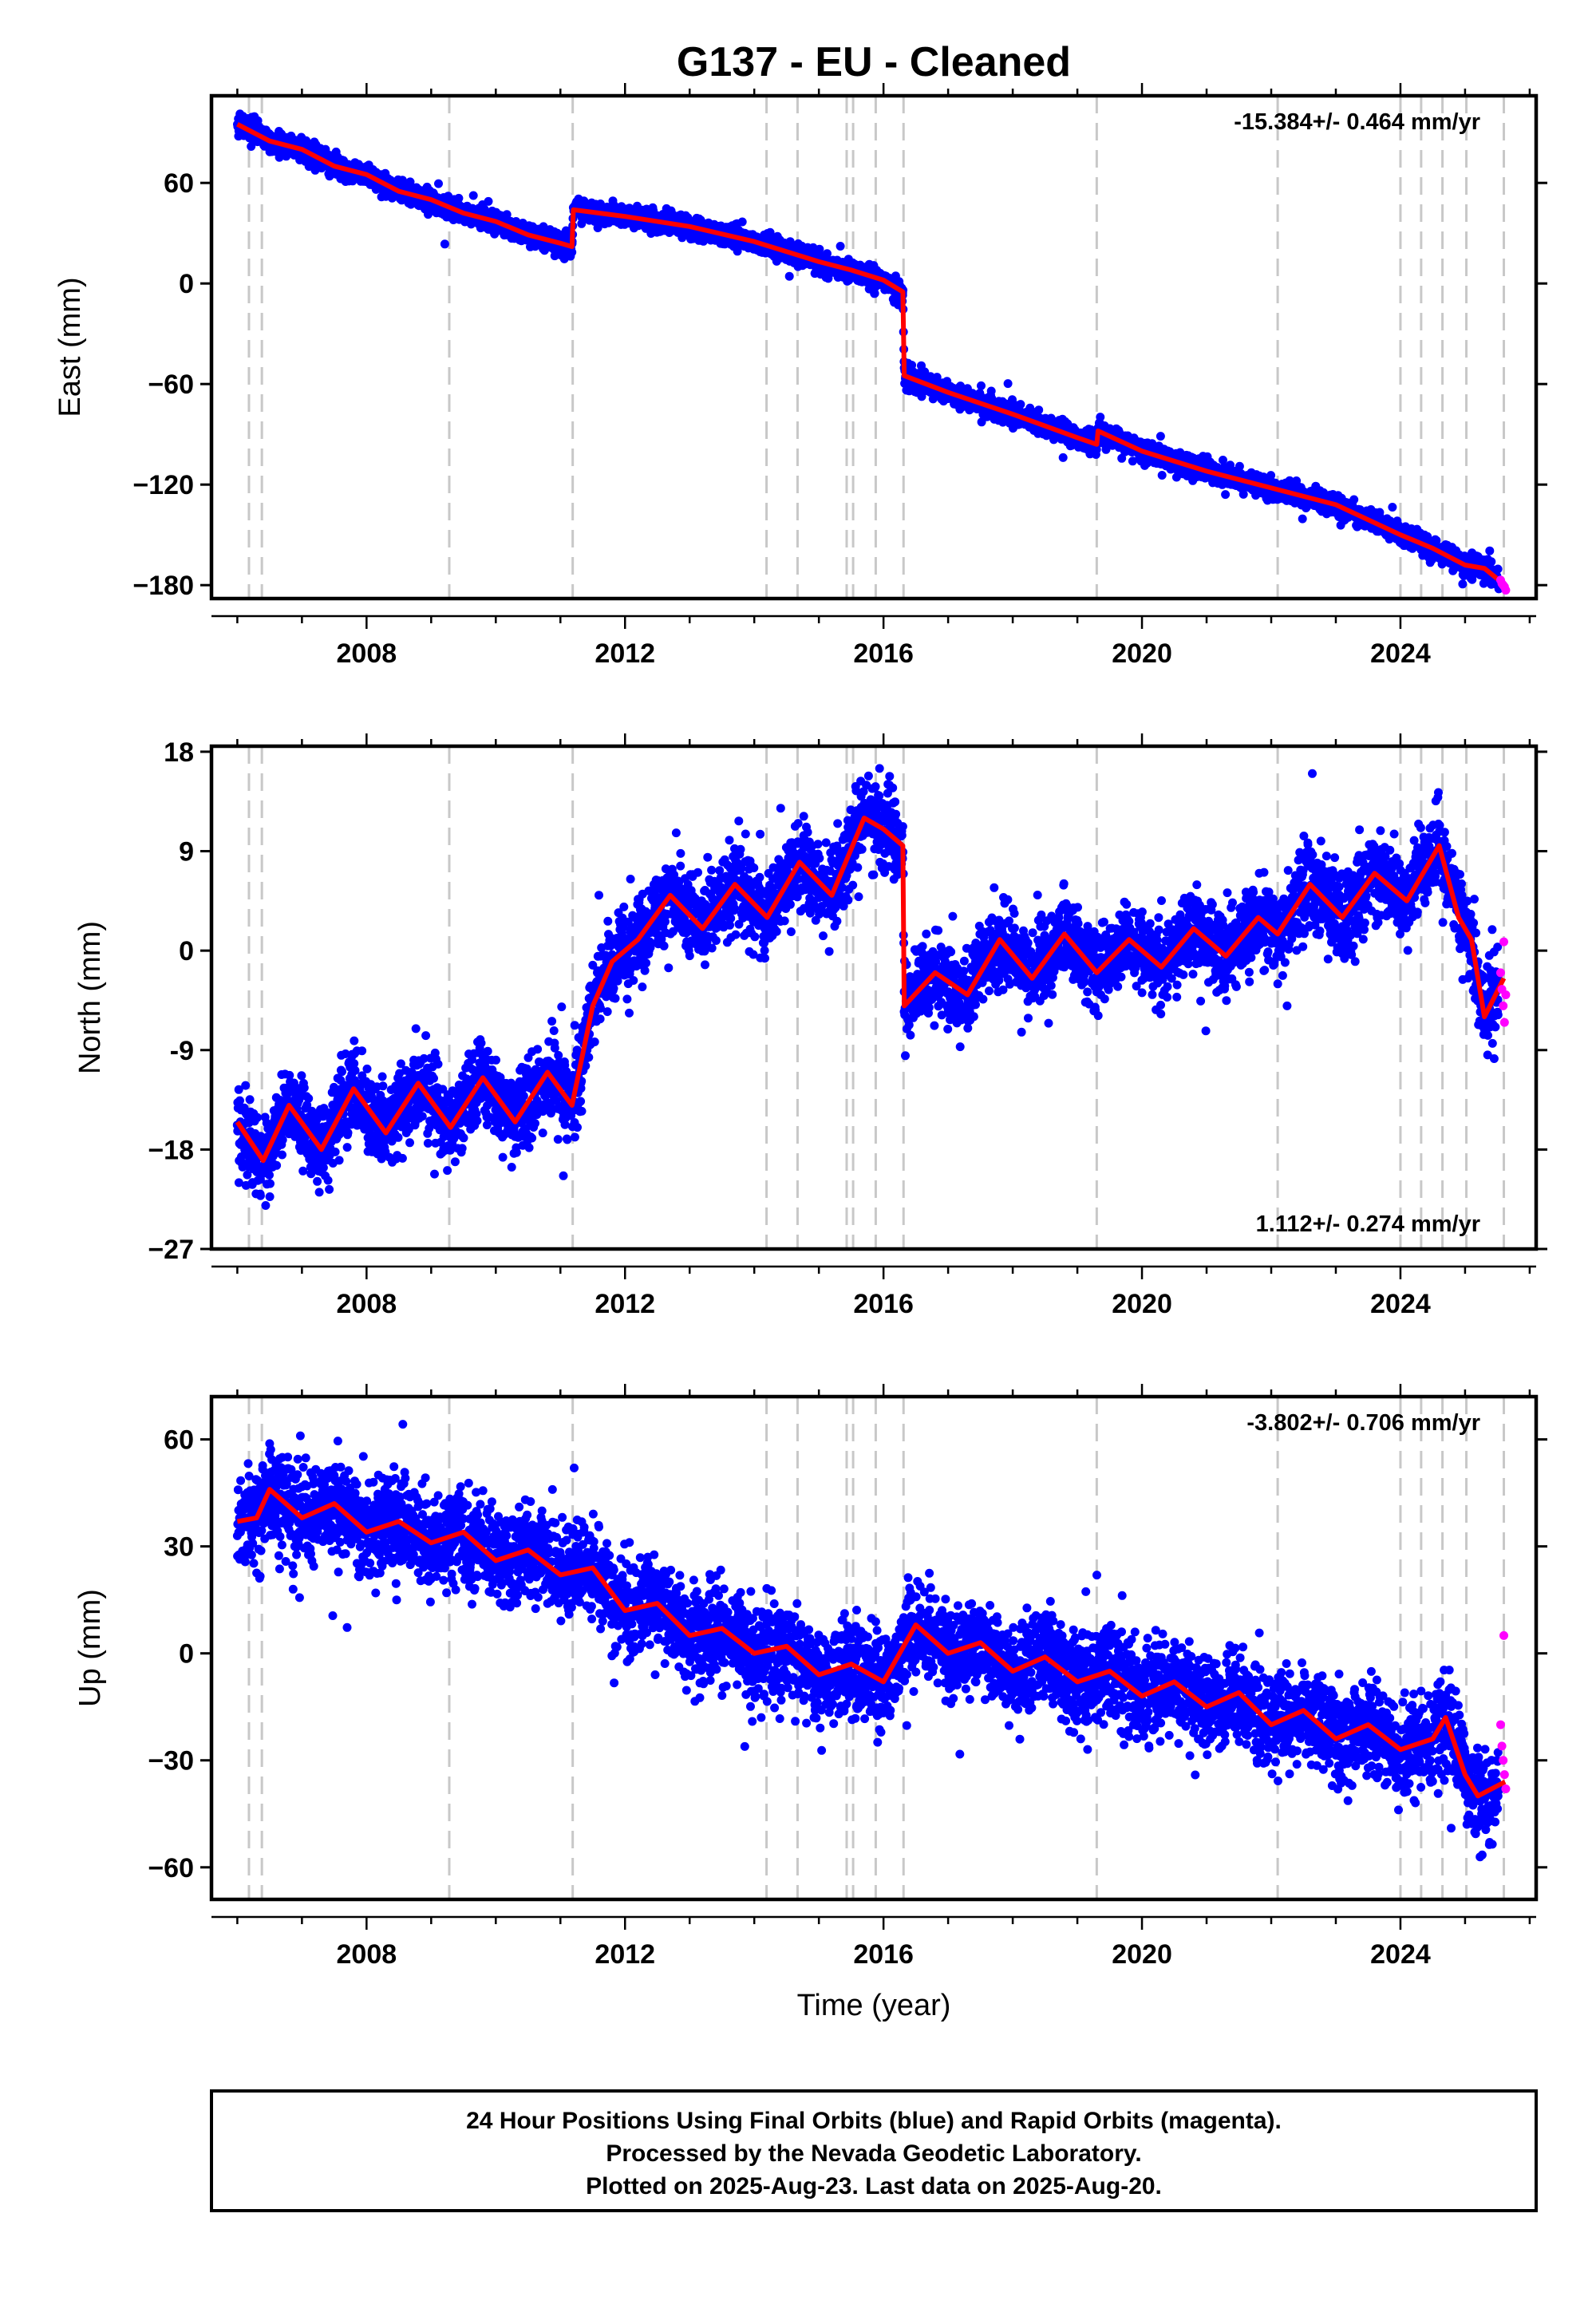  Describe the element at coordinates (874, 2006) in the screenshot. I see `x-axis-label: Time (year)` at that location.